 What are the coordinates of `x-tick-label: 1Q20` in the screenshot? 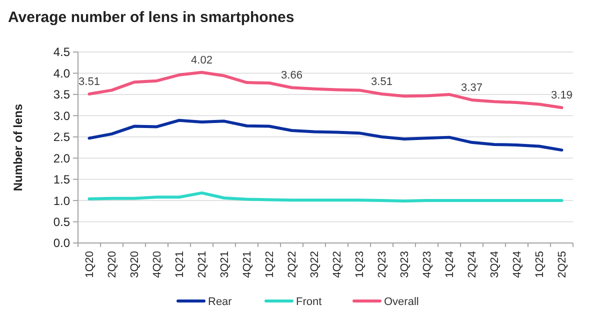 It's located at (90, 264).